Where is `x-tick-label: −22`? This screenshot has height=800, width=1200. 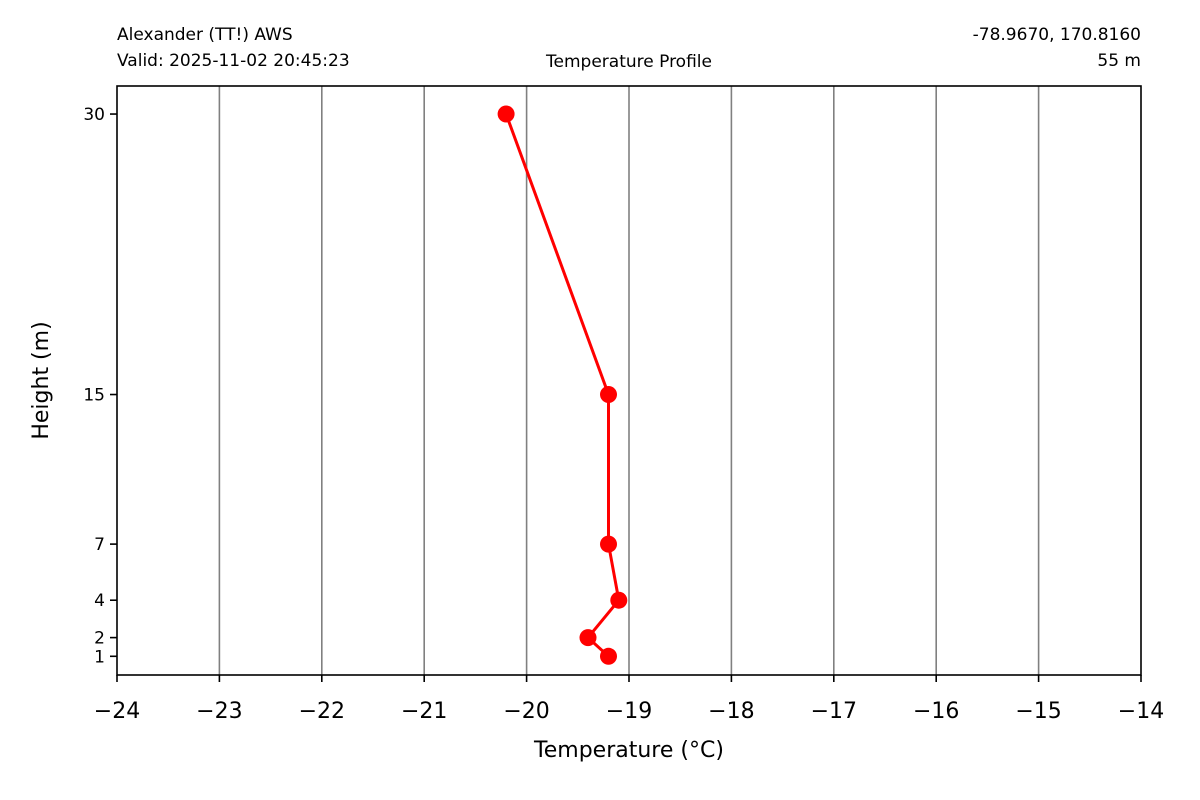 x-tick-label: −22 is located at coordinates (322, 711).